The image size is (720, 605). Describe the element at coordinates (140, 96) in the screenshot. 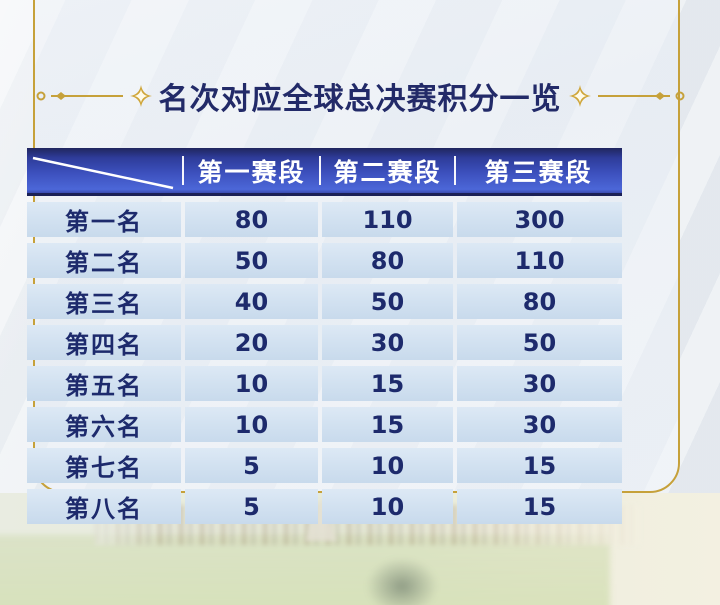

I see `sparkle-left-icon` at that location.